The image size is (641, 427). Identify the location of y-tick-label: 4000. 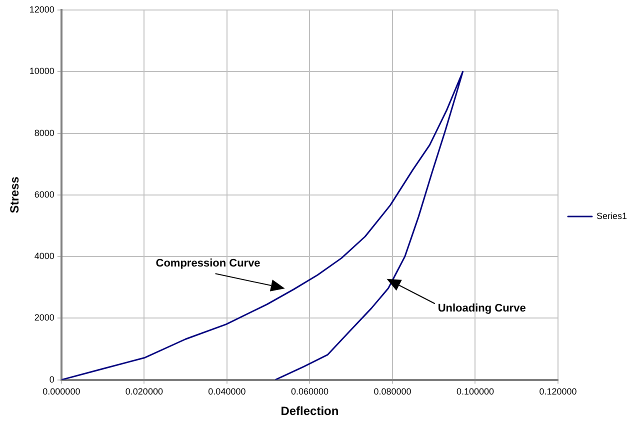
(44, 256).